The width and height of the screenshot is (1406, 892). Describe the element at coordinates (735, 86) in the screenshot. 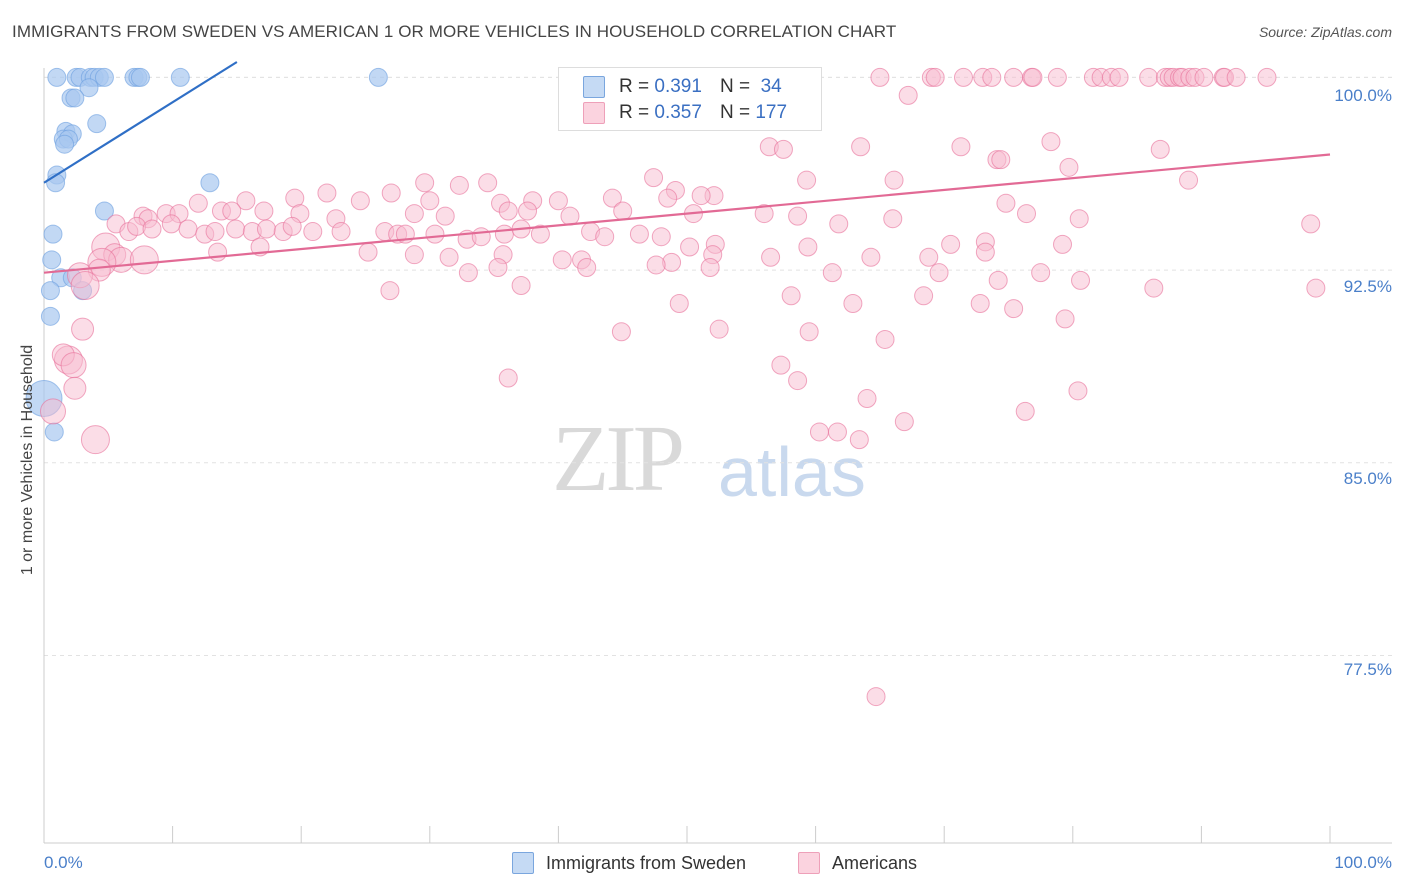

I see `legend-n-label: N =` at that location.